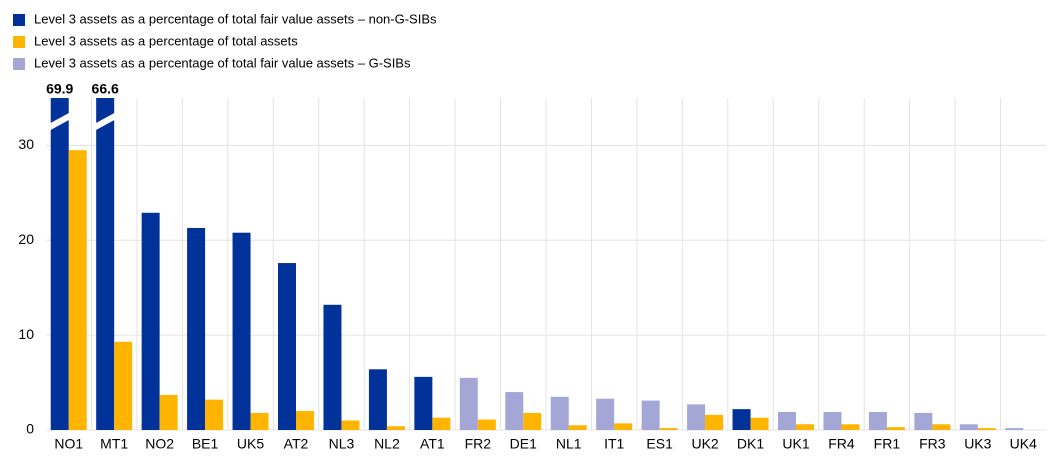 This screenshot has width=1049, height=459. Describe the element at coordinates (387, 444) in the screenshot. I see `x-tick-label: NL2` at that location.